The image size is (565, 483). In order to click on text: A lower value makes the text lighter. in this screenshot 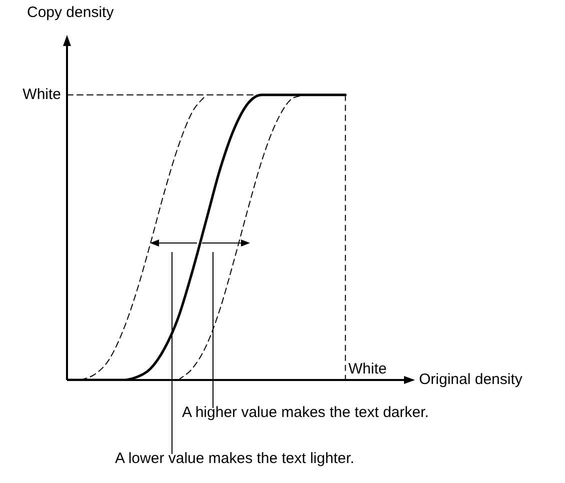, I will do `click(234, 458)`.